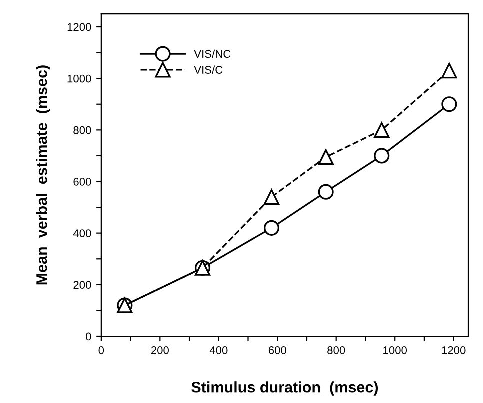 This screenshot has height=403, width=483. I want to click on y-tick-label: 1200, so click(80, 27).